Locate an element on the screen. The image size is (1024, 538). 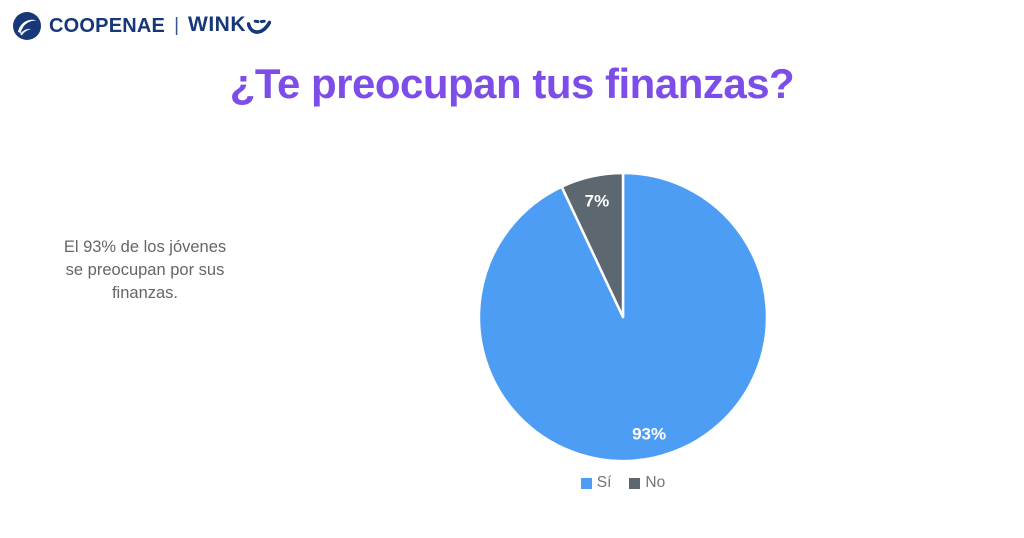
insight-line: se preocupan por sus is located at coordinates (145, 270).